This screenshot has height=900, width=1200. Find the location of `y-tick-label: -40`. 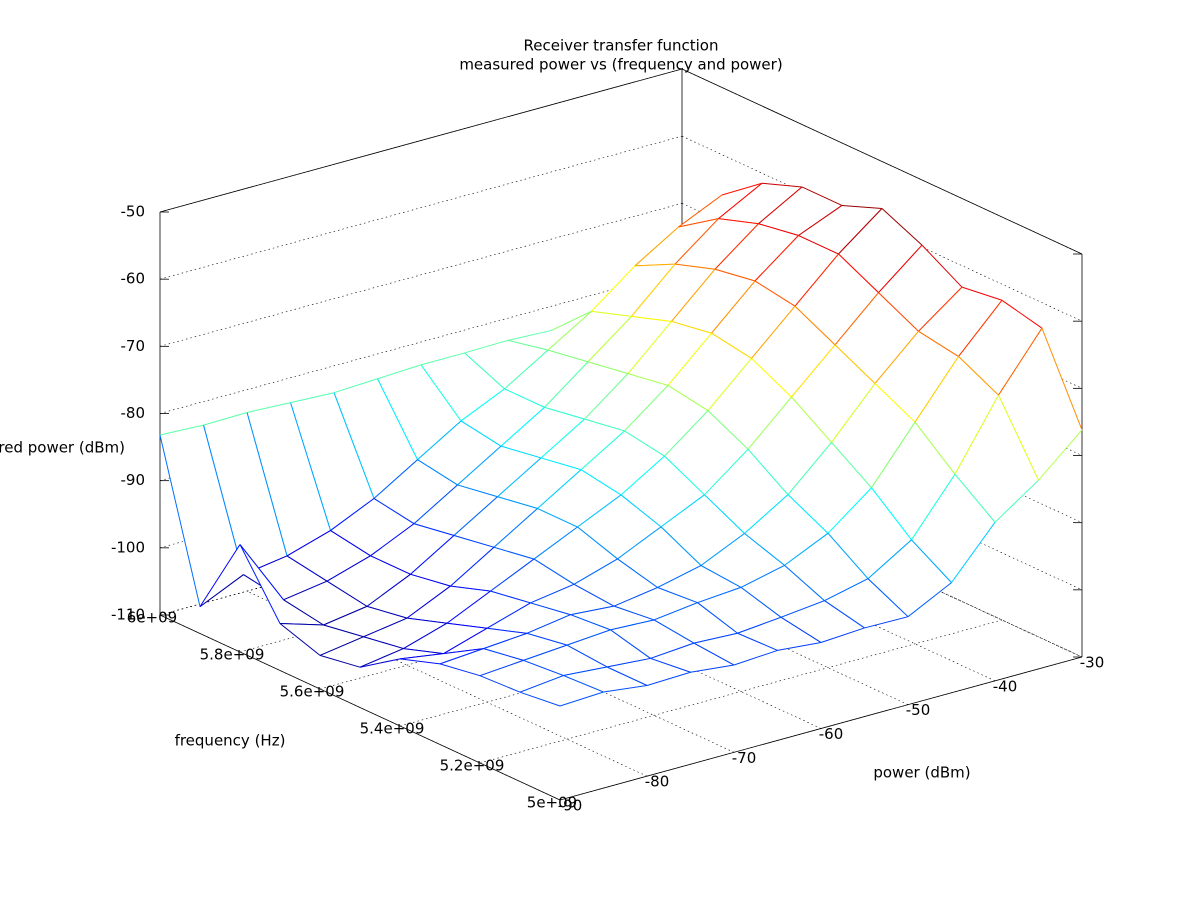

y-tick-label: -40 is located at coordinates (1005, 686).